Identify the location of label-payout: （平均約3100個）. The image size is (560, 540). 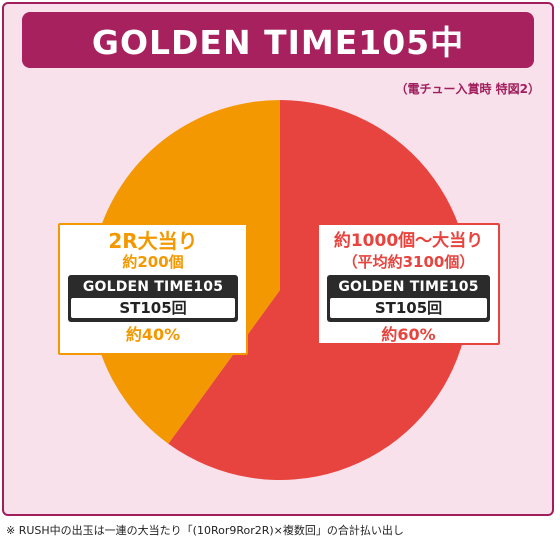
(408, 262).